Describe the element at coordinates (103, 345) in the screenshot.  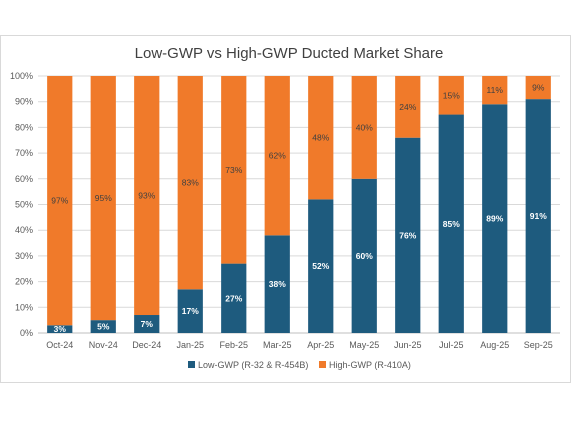
I see `x-tick-label: Nov-24` at that location.